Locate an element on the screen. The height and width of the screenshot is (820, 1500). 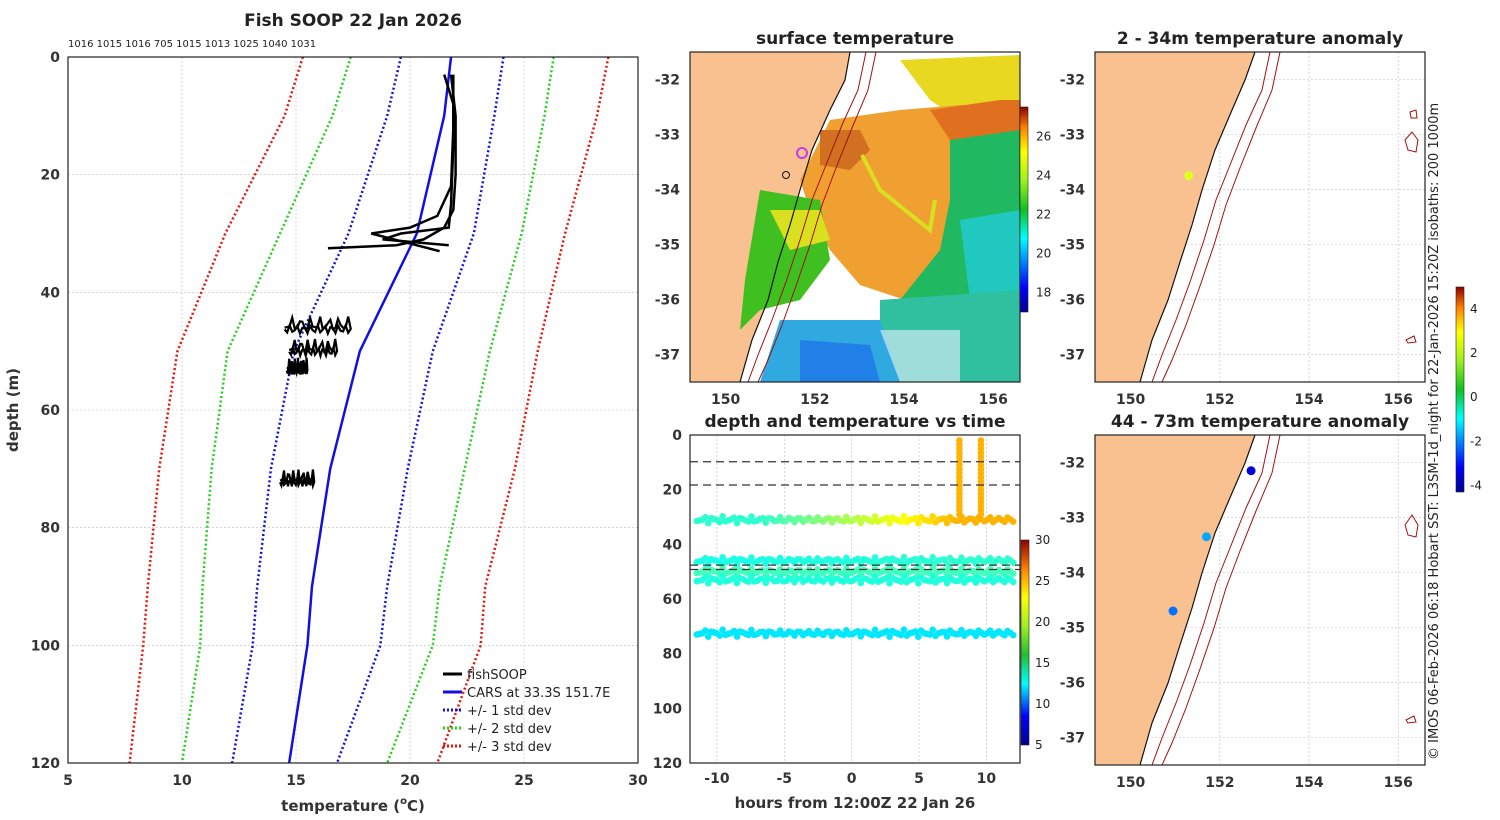
anomaly-colorbar-tick: -2 is located at coordinates (1476, 441).